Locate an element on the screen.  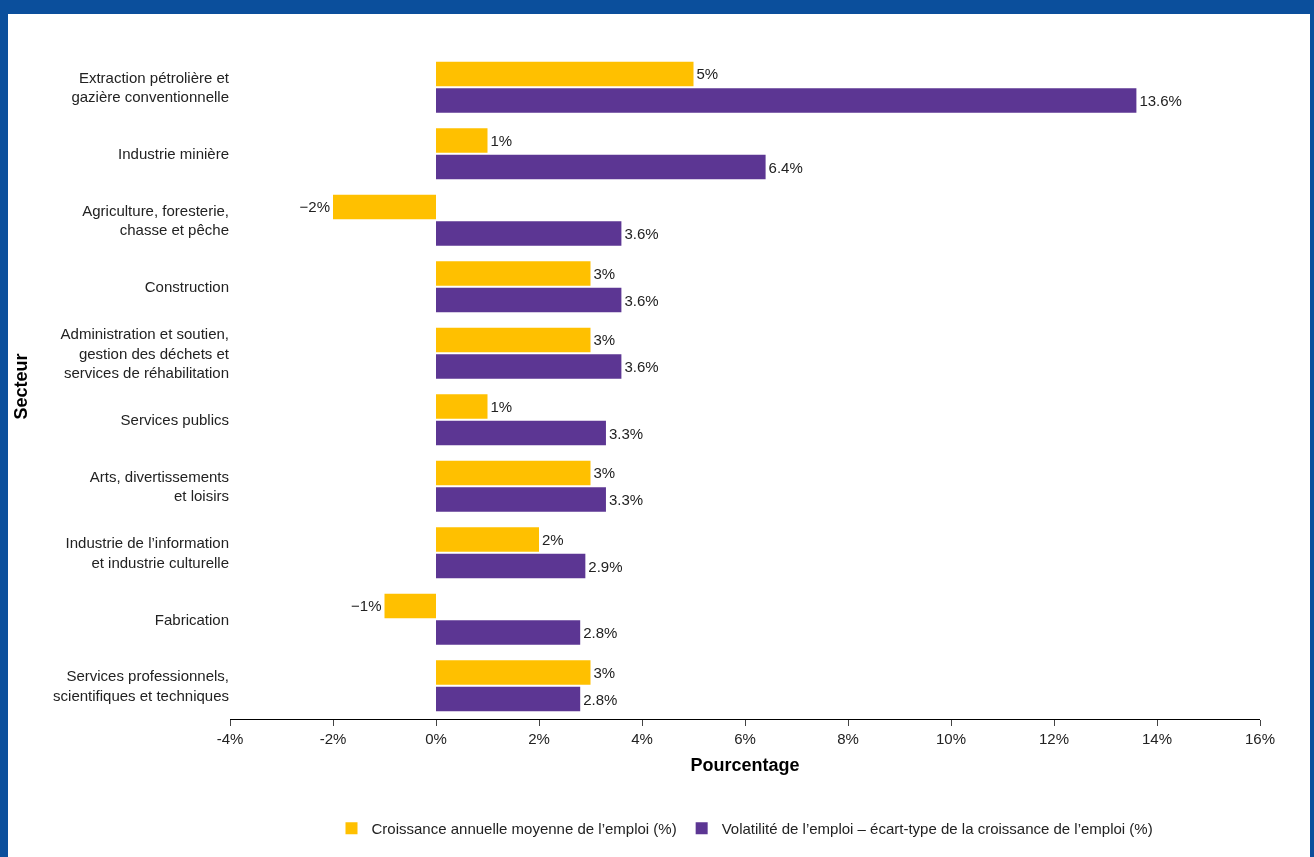
y-tick-label: Industrie de l’information et industrie culturelle is located at coordinates (147, 552).